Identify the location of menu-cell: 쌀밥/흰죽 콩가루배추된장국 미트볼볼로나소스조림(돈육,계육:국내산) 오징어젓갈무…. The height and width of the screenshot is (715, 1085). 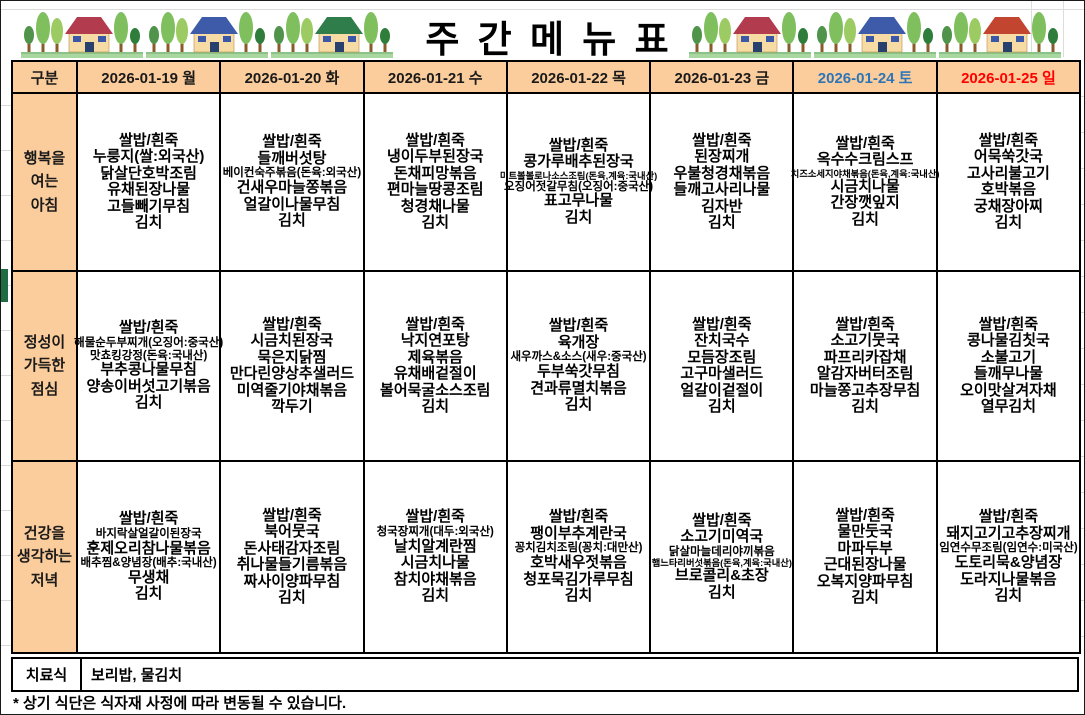
(578, 182).